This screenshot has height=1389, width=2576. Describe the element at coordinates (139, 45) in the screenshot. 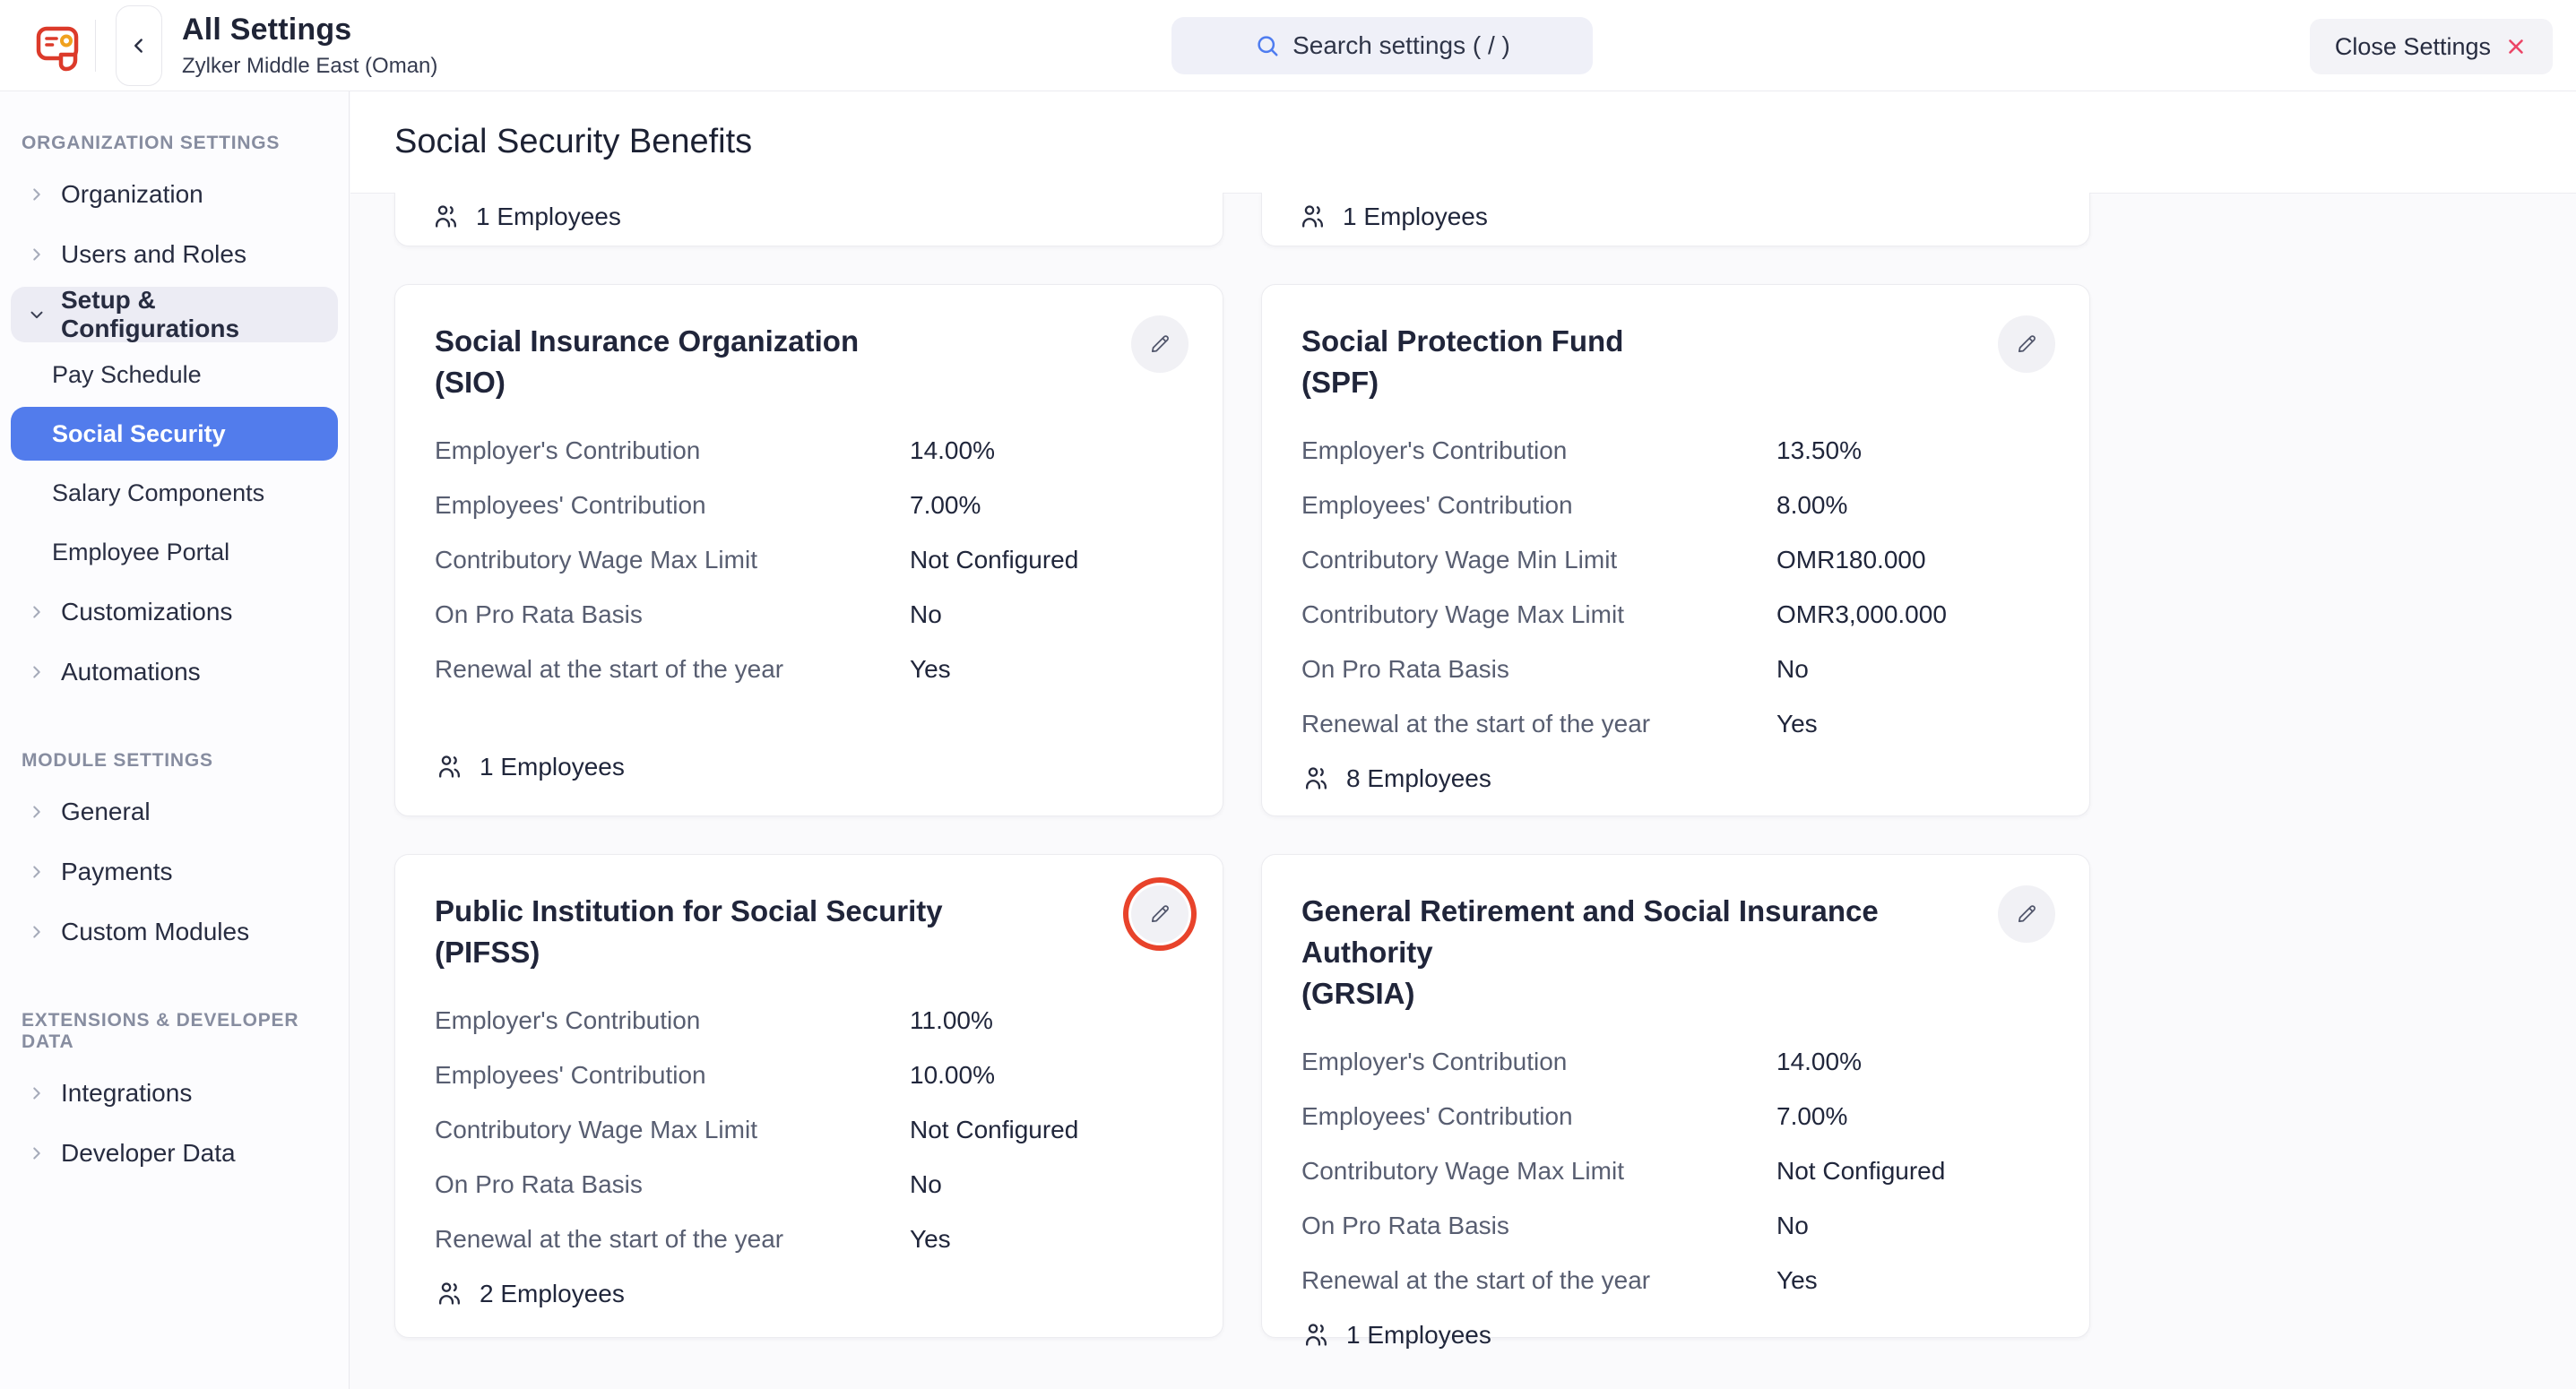

I see `back-button` at that location.